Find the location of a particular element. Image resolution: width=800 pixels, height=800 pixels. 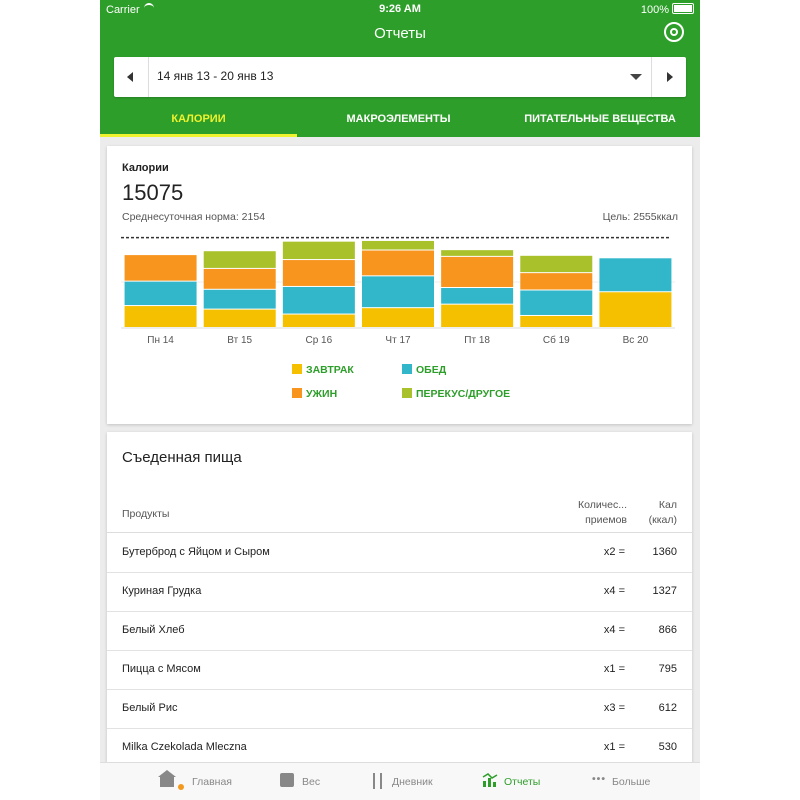

x-tick-label: Сб 19 is located at coordinates (556, 340).